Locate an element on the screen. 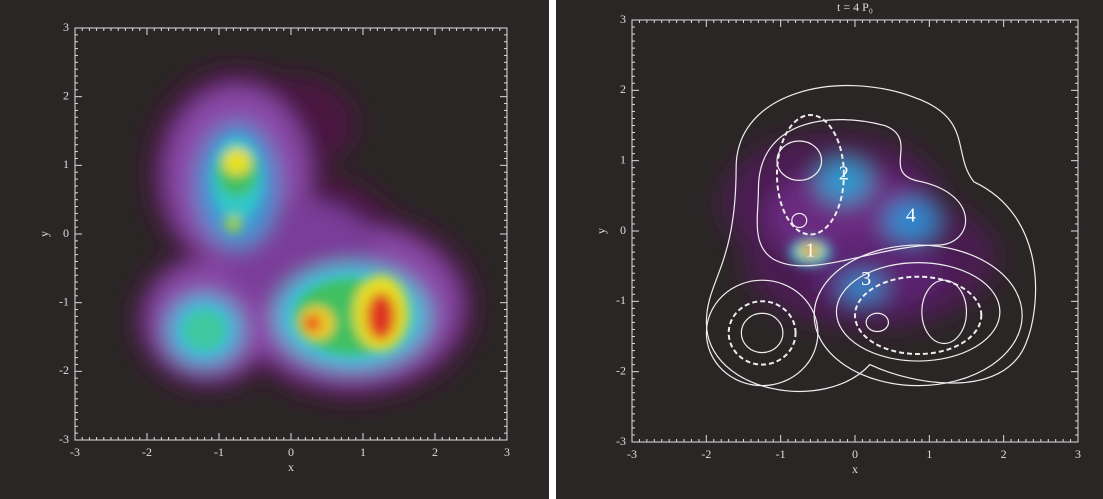 The image size is (1103, 499). annotation: 3 is located at coordinates (866, 279).